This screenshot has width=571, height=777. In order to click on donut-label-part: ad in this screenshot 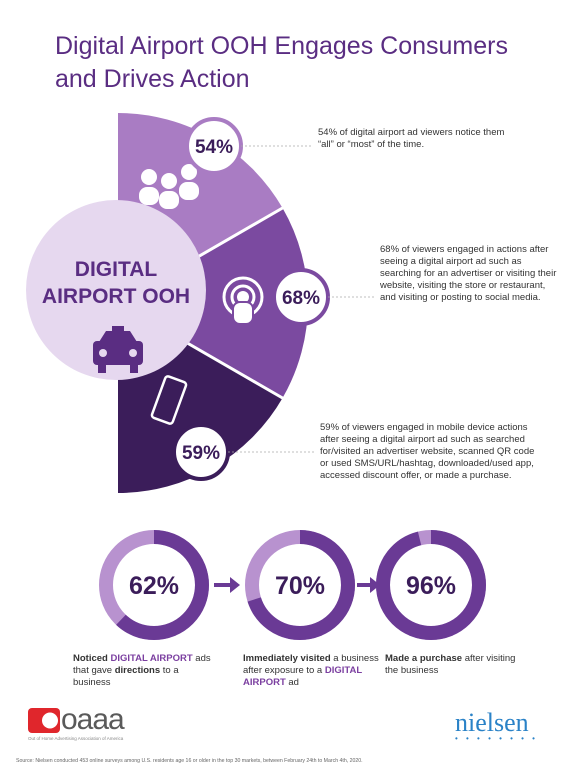, I will do `click(292, 682)`.